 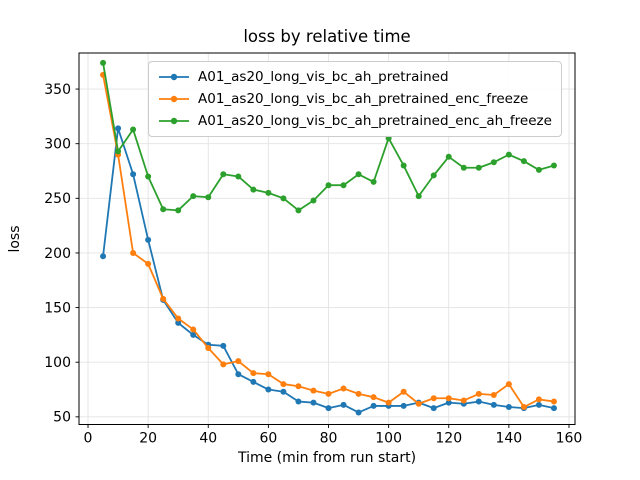 What do you see at coordinates (448, 439) in the screenshot?
I see `svg-text: 120` at bounding box center [448, 439].